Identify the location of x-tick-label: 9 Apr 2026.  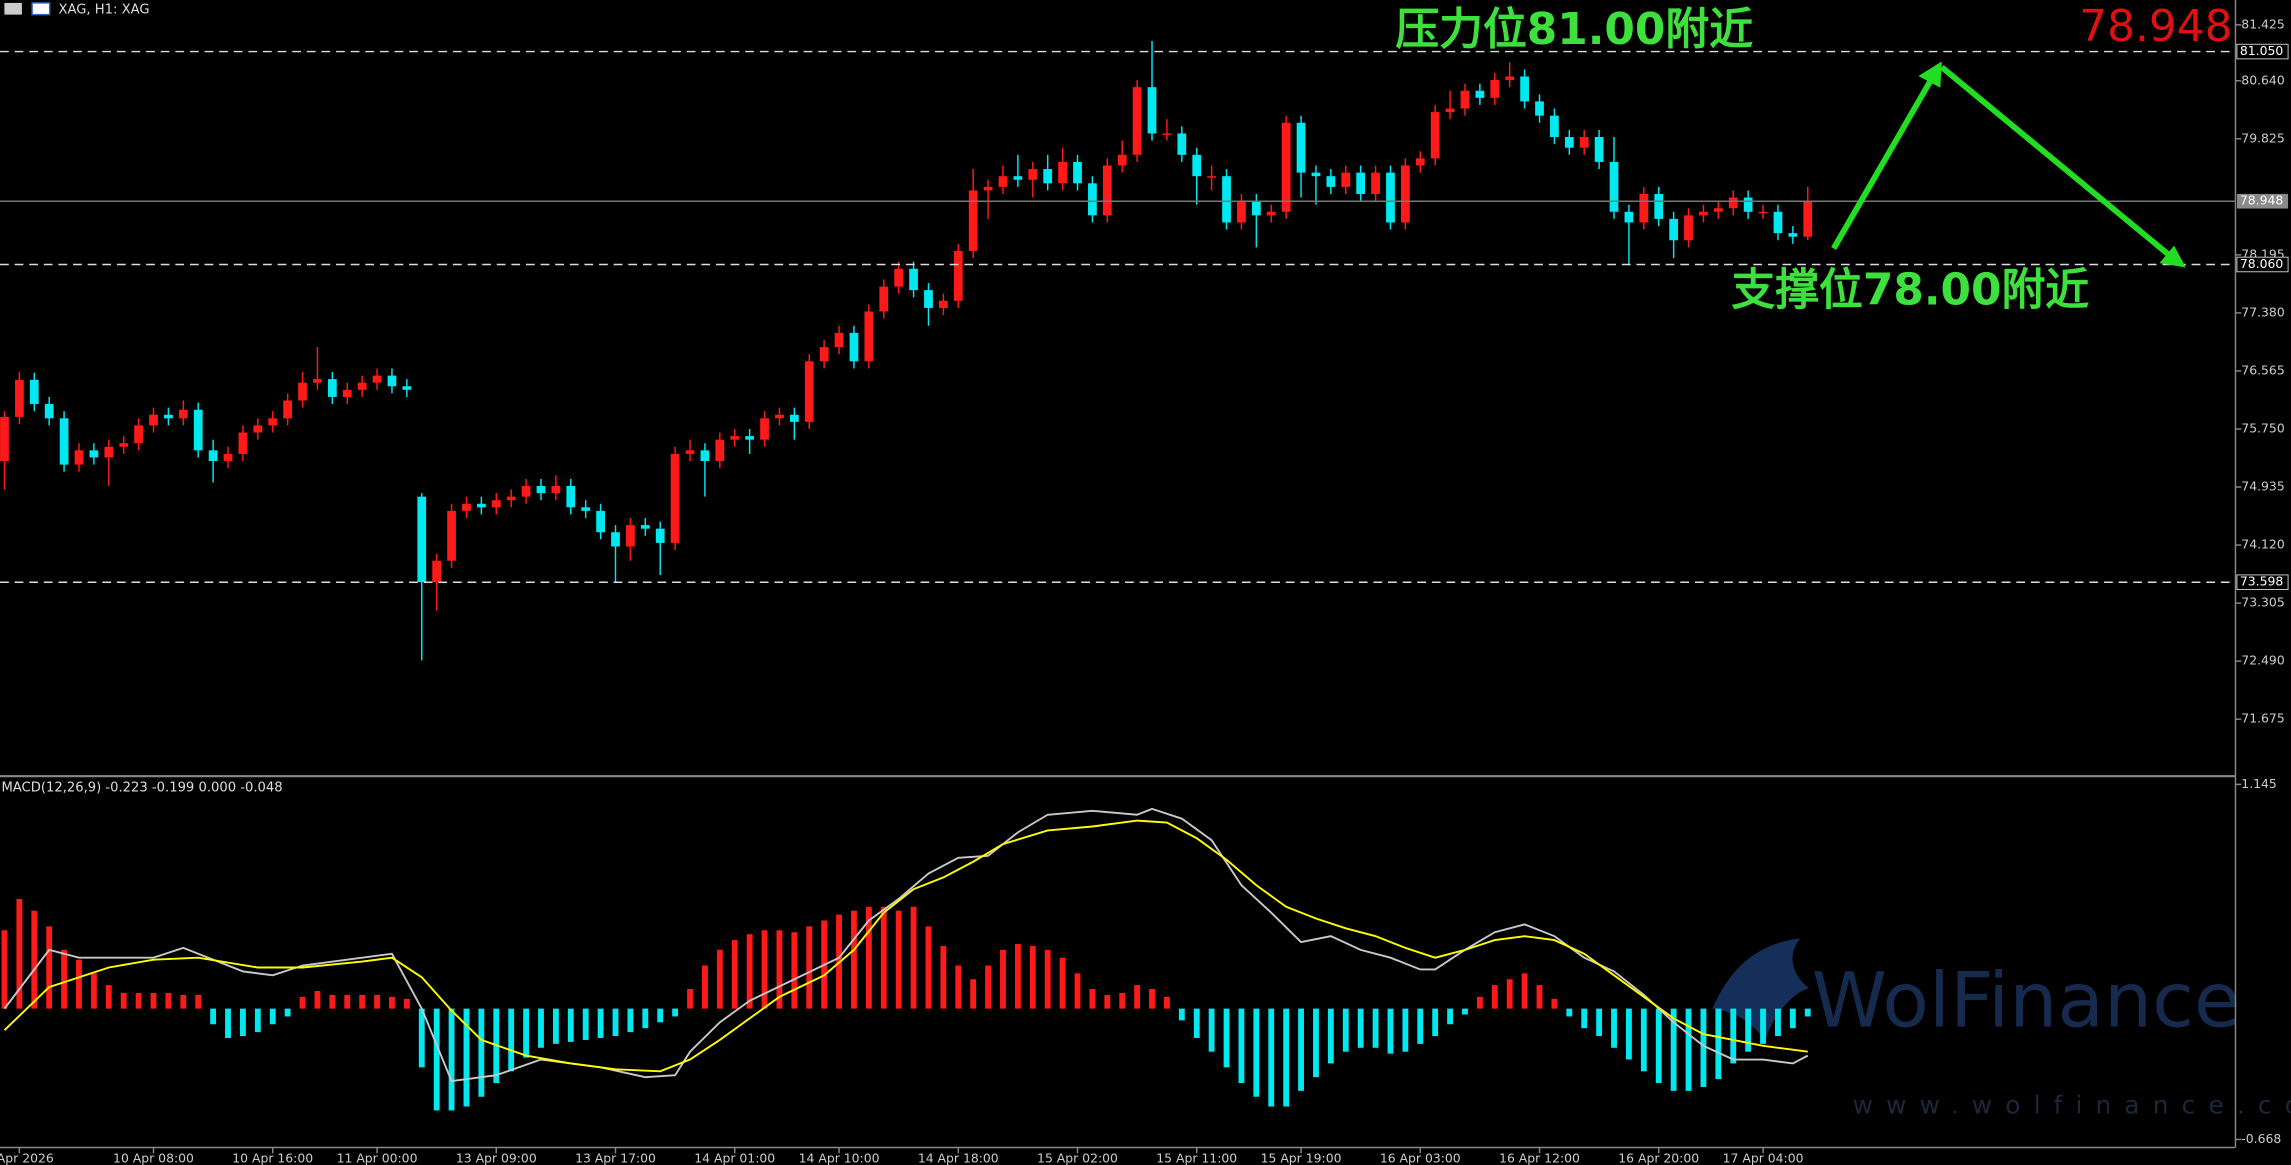
(27, 1158).